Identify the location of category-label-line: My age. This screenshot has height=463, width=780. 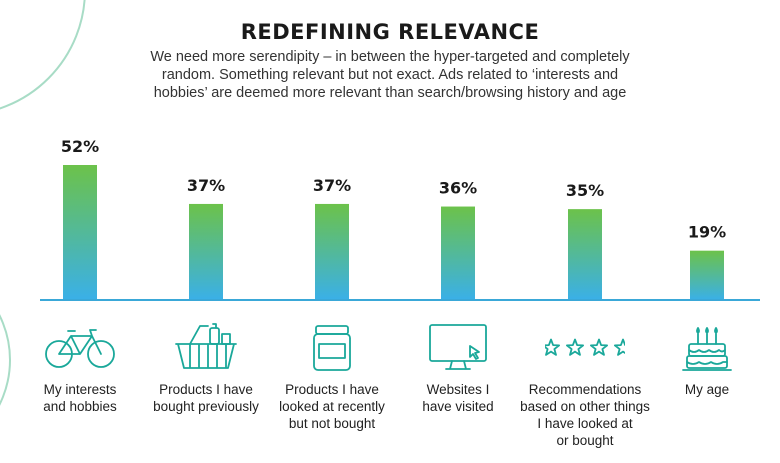
(707, 389).